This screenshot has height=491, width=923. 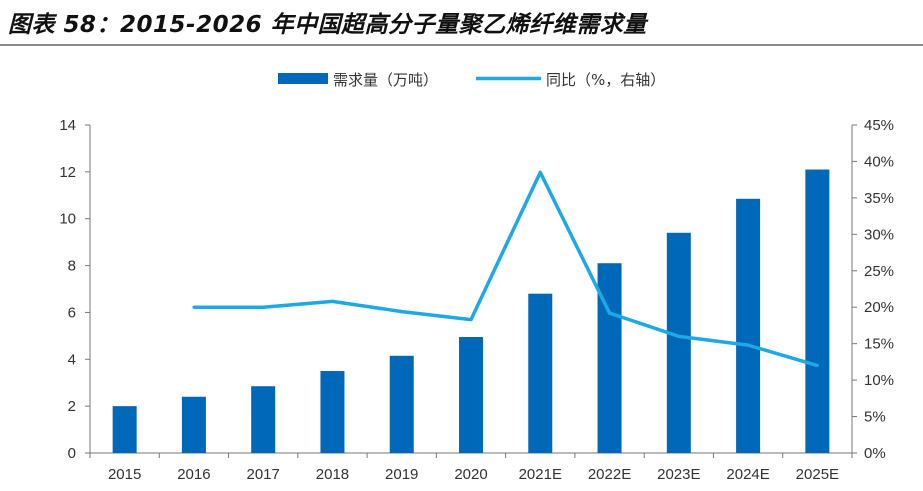 What do you see at coordinates (610, 313) in the screenshot?
I see `yoy-point-2022E` at bounding box center [610, 313].